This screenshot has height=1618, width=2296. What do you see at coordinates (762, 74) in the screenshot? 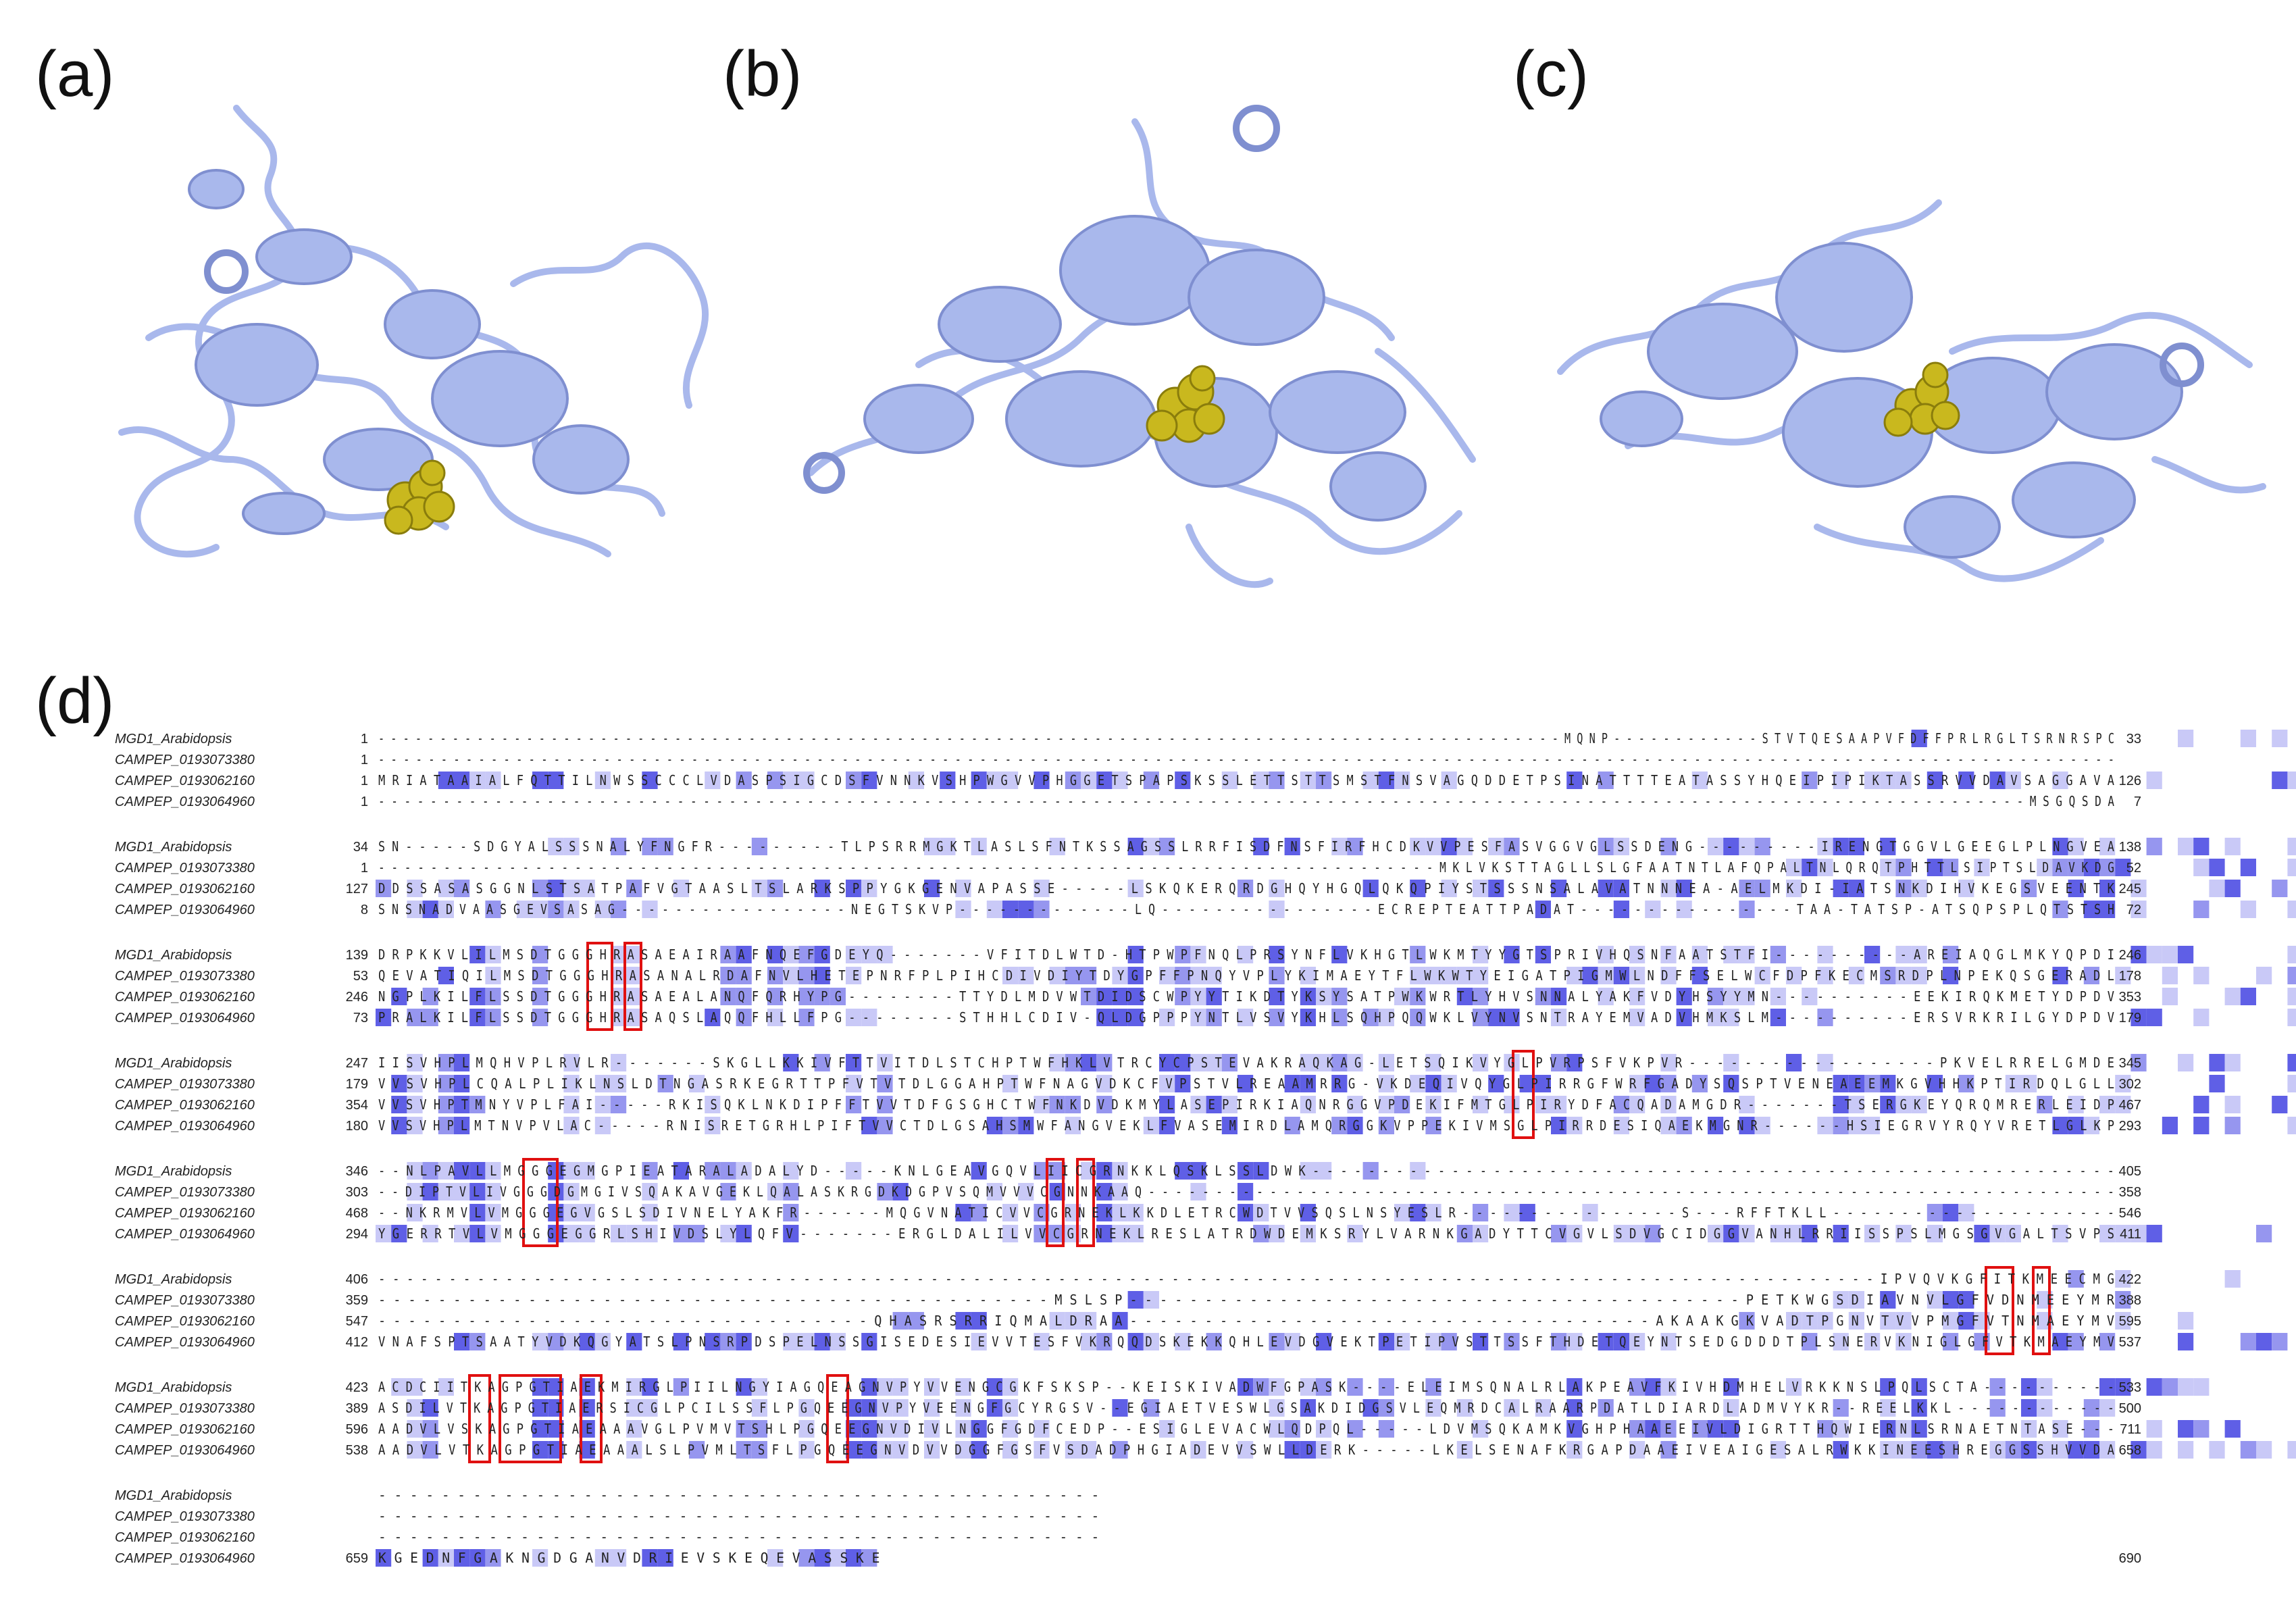
I see `panel-label-b: (b)` at bounding box center [762, 74].